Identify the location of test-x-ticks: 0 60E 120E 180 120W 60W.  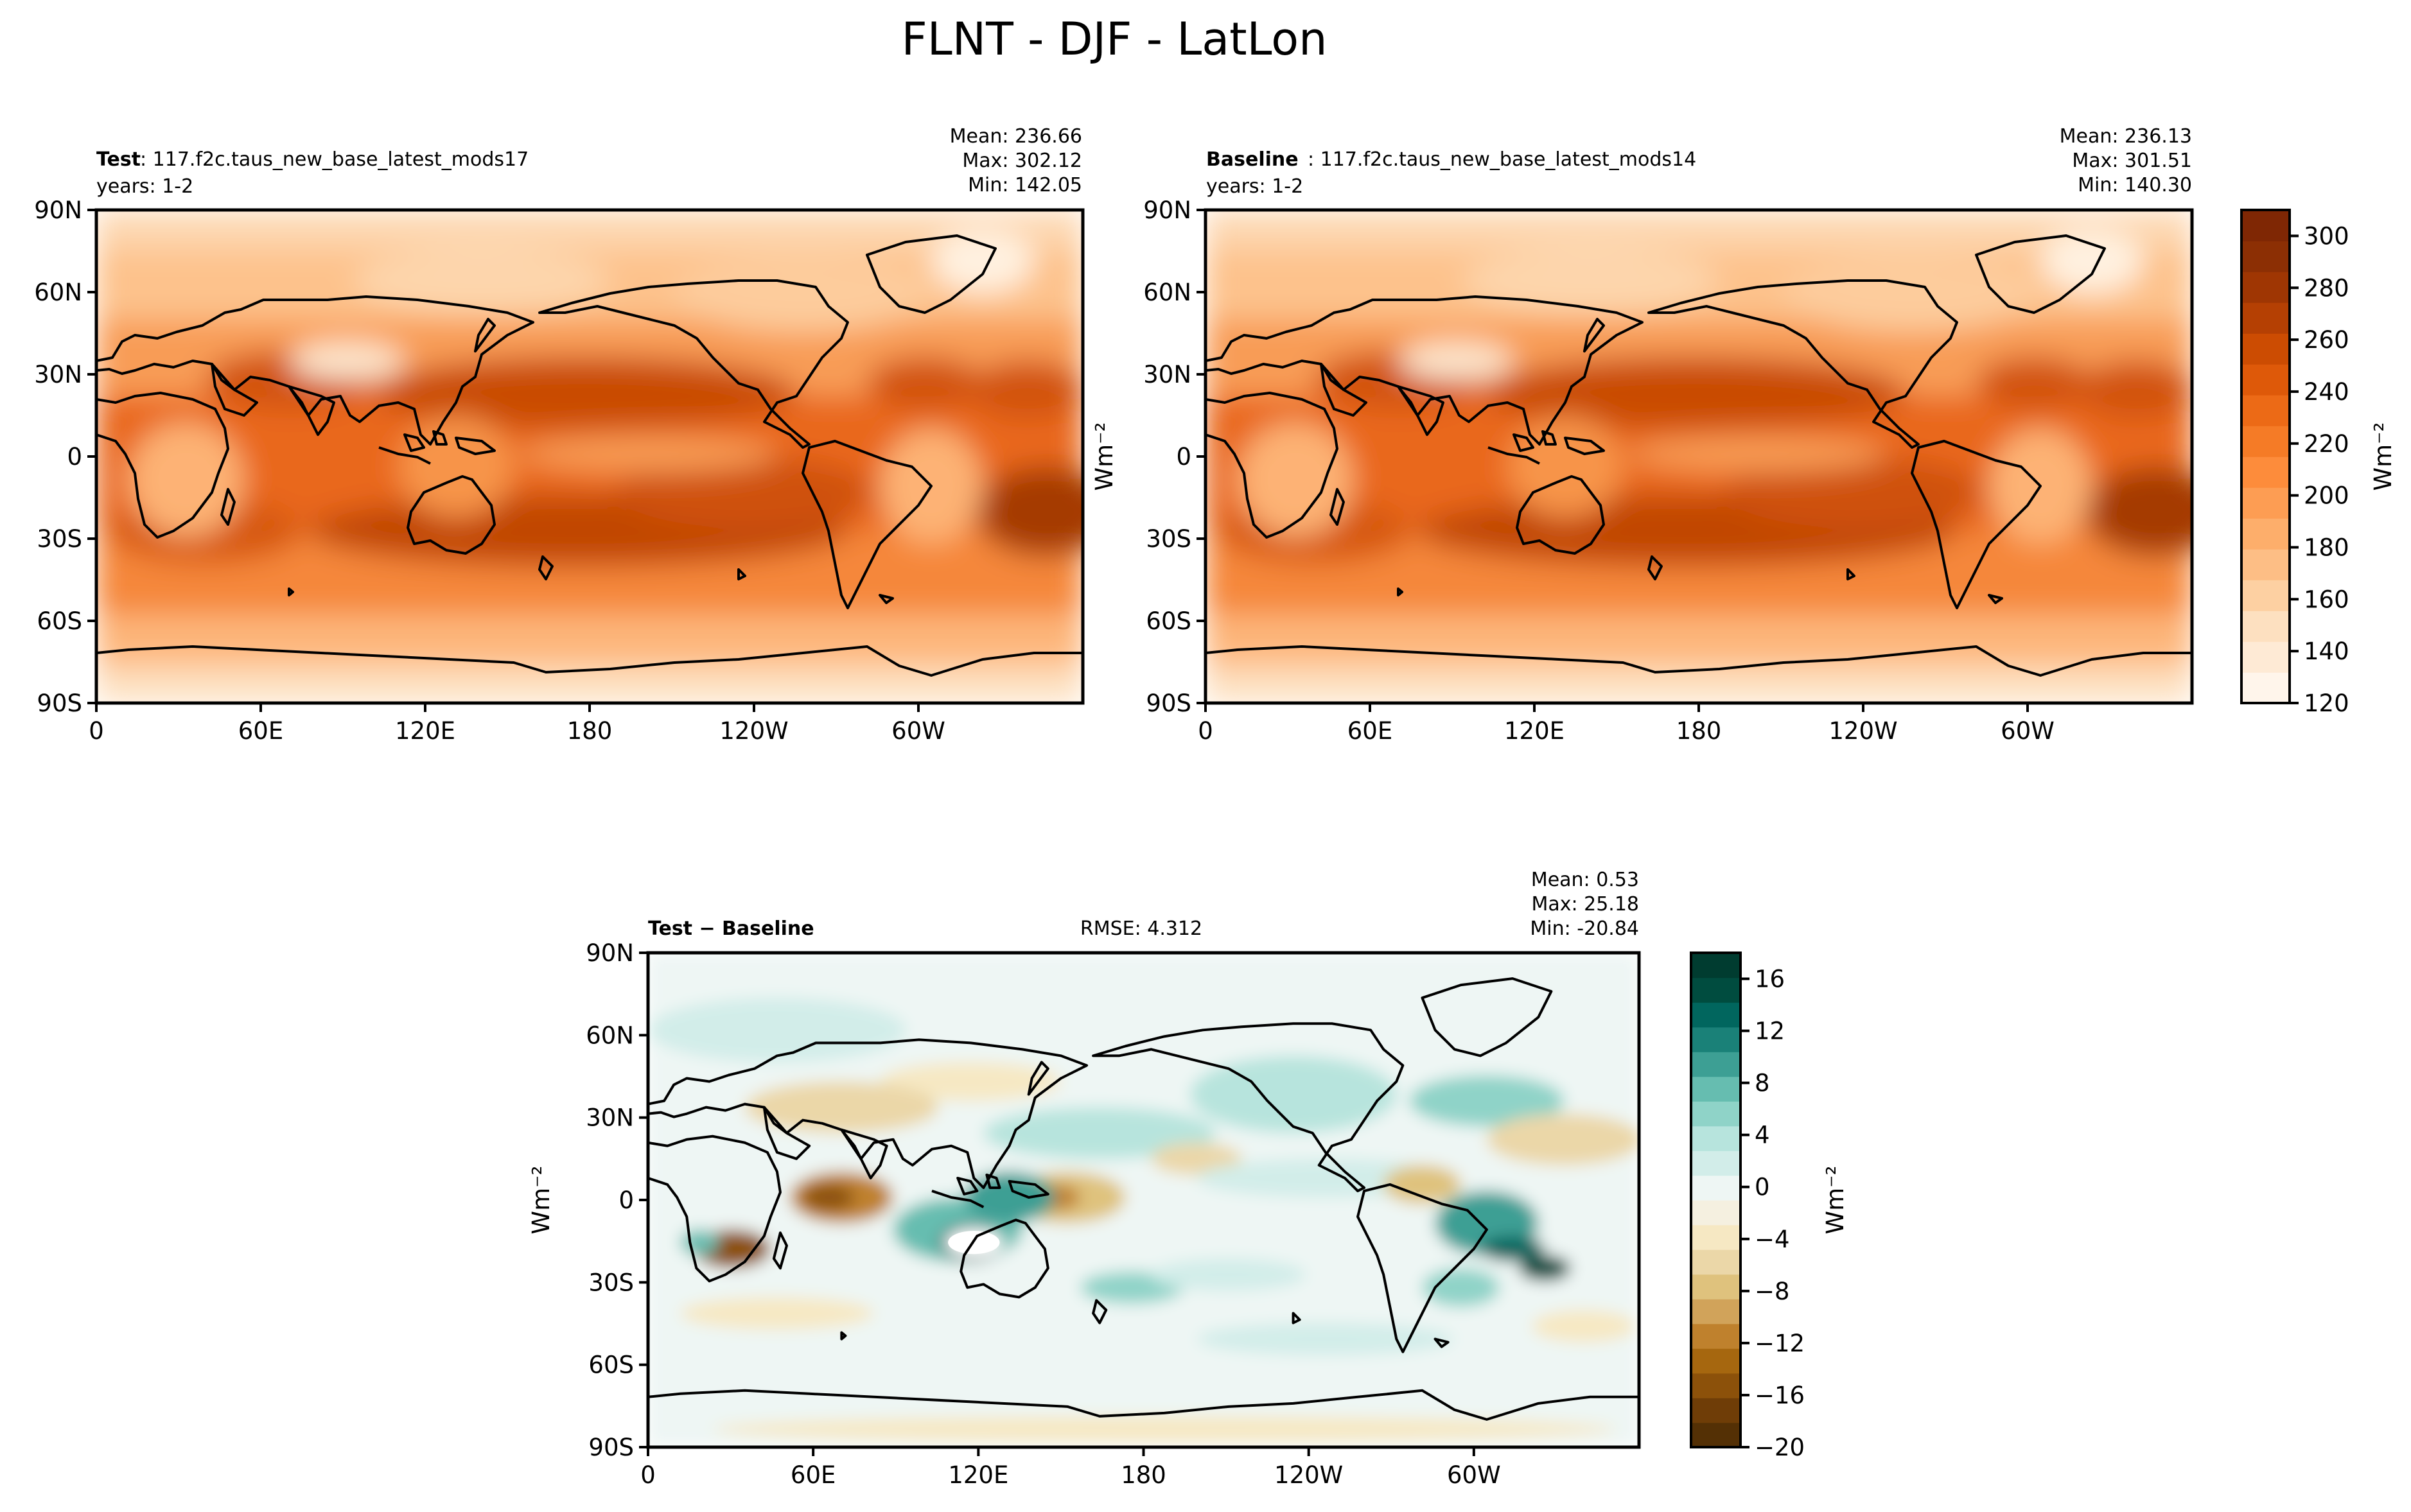
(517, 724).